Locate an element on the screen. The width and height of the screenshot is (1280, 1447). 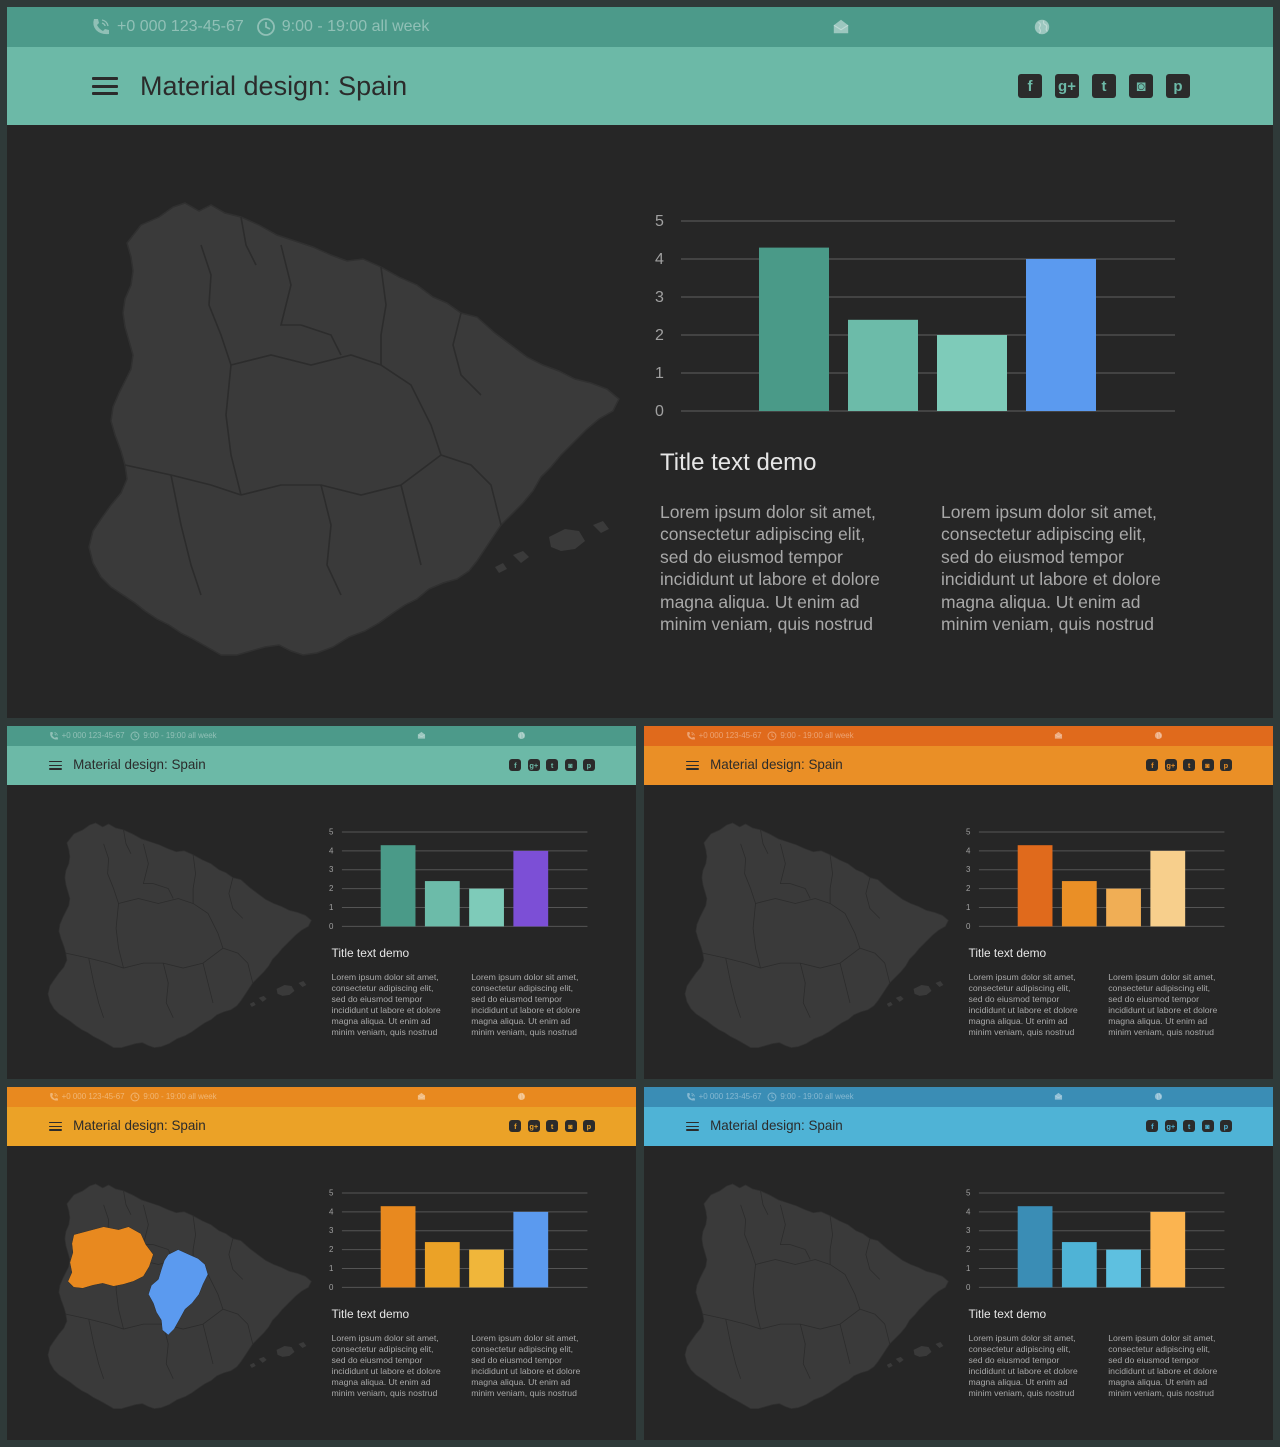
content-title: Title text demo is located at coordinates (1007, 952).